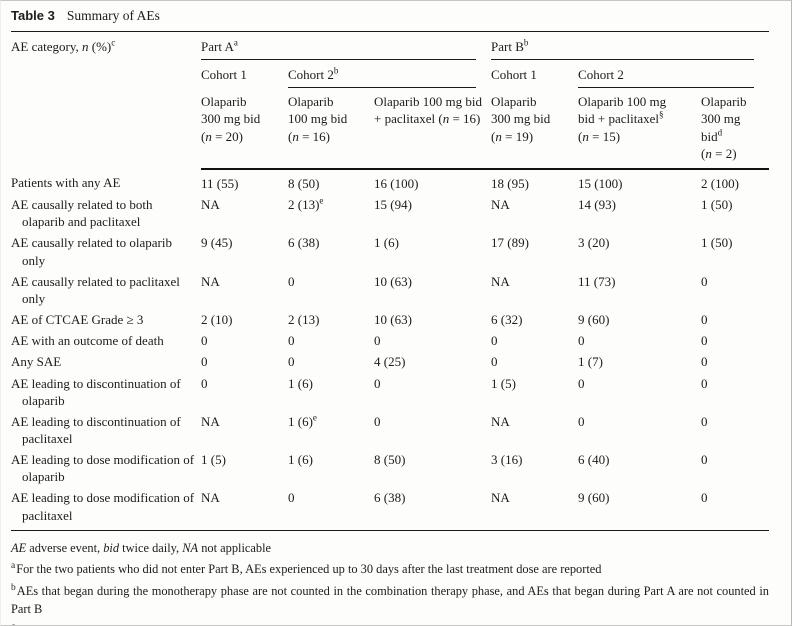  What do you see at coordinates (393, 205) in the screenshot?
I see `cell-value: 15 (94)` at bounding box center [393, 205].